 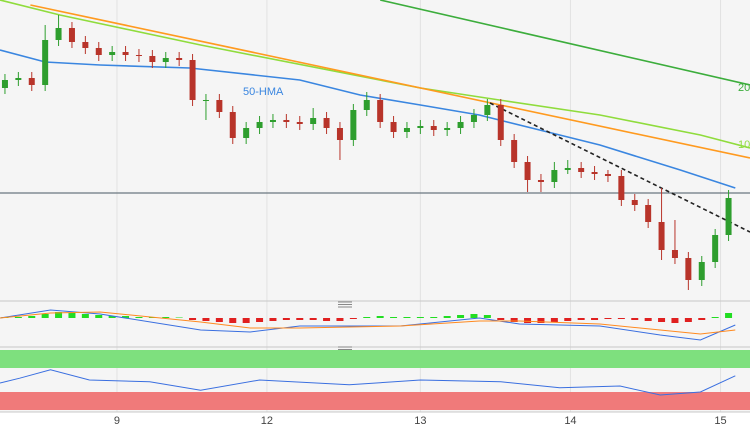 I want to click on x-tick-label: 9, so click(x=117, y=421).